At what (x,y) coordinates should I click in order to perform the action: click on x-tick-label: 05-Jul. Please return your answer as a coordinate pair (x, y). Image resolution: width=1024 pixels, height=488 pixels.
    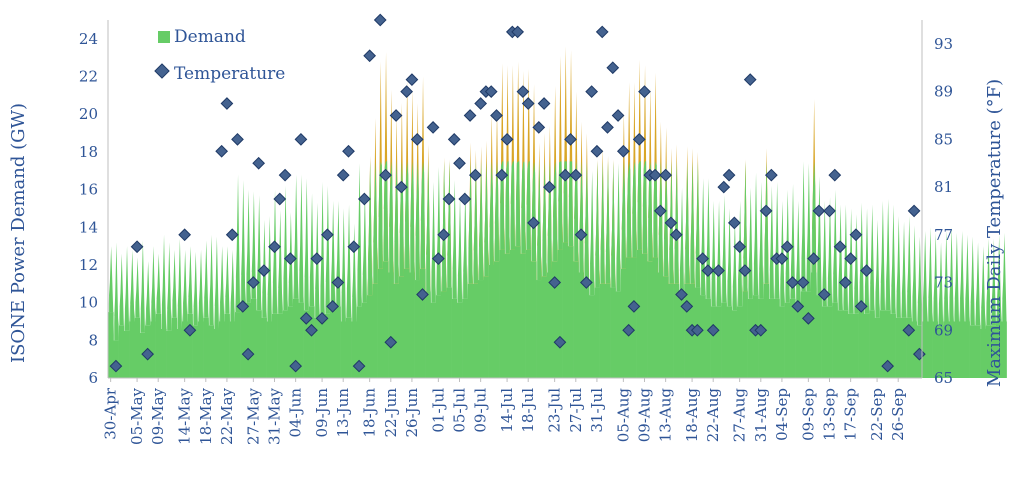
    Looking at the image, I should click on (460, 410).